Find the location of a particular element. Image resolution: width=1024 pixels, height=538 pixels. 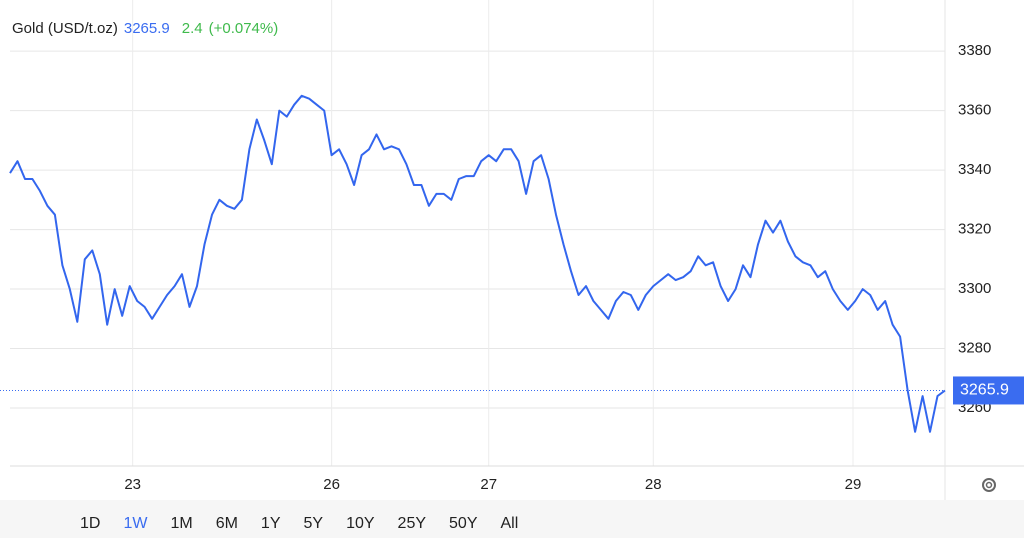

range-button: 1D is located at coordinates (90, 523).